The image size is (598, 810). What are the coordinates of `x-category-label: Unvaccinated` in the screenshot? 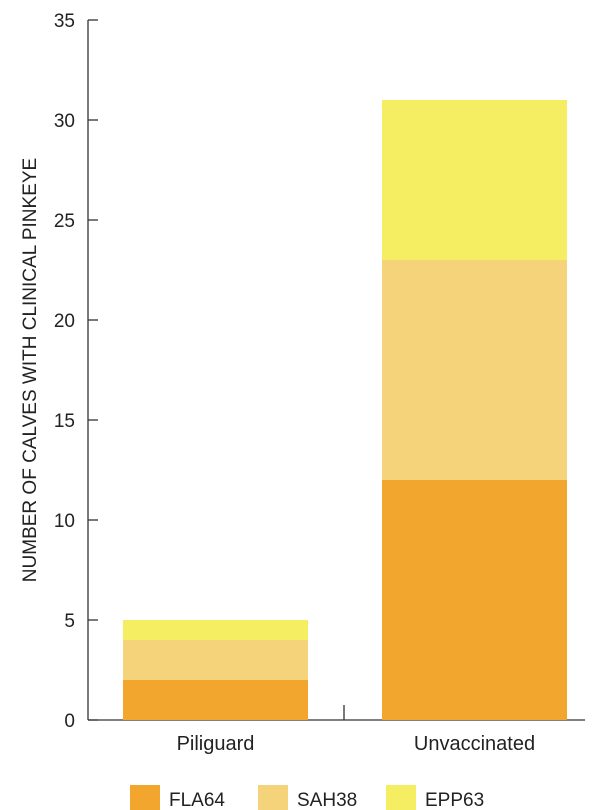 It's located at (474, 744).